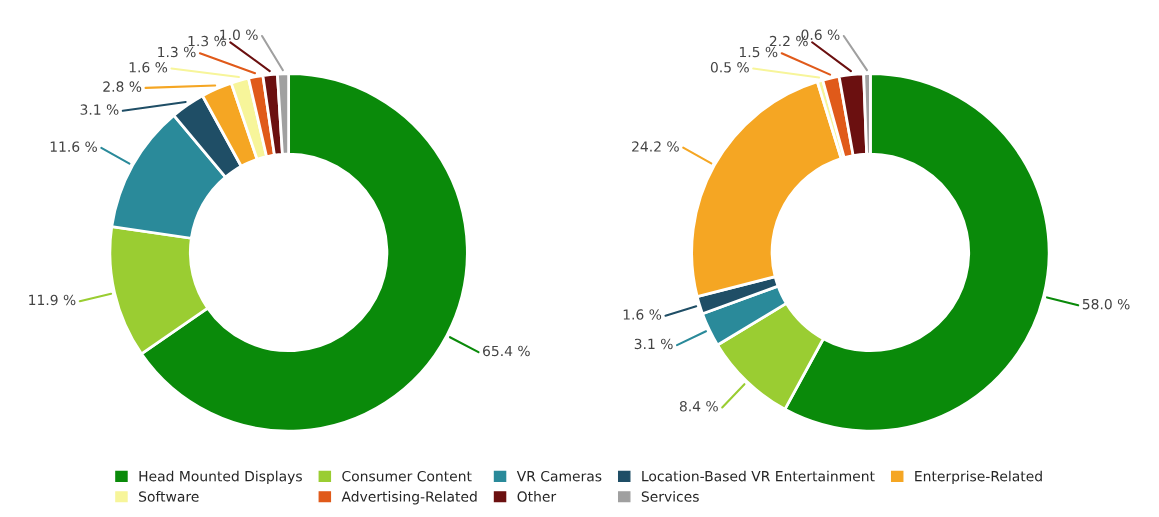  What do you see at coordinates (506, 351) in the screenshot?
I see `data-label: 65.4 %` at bounding box center [506, 351].